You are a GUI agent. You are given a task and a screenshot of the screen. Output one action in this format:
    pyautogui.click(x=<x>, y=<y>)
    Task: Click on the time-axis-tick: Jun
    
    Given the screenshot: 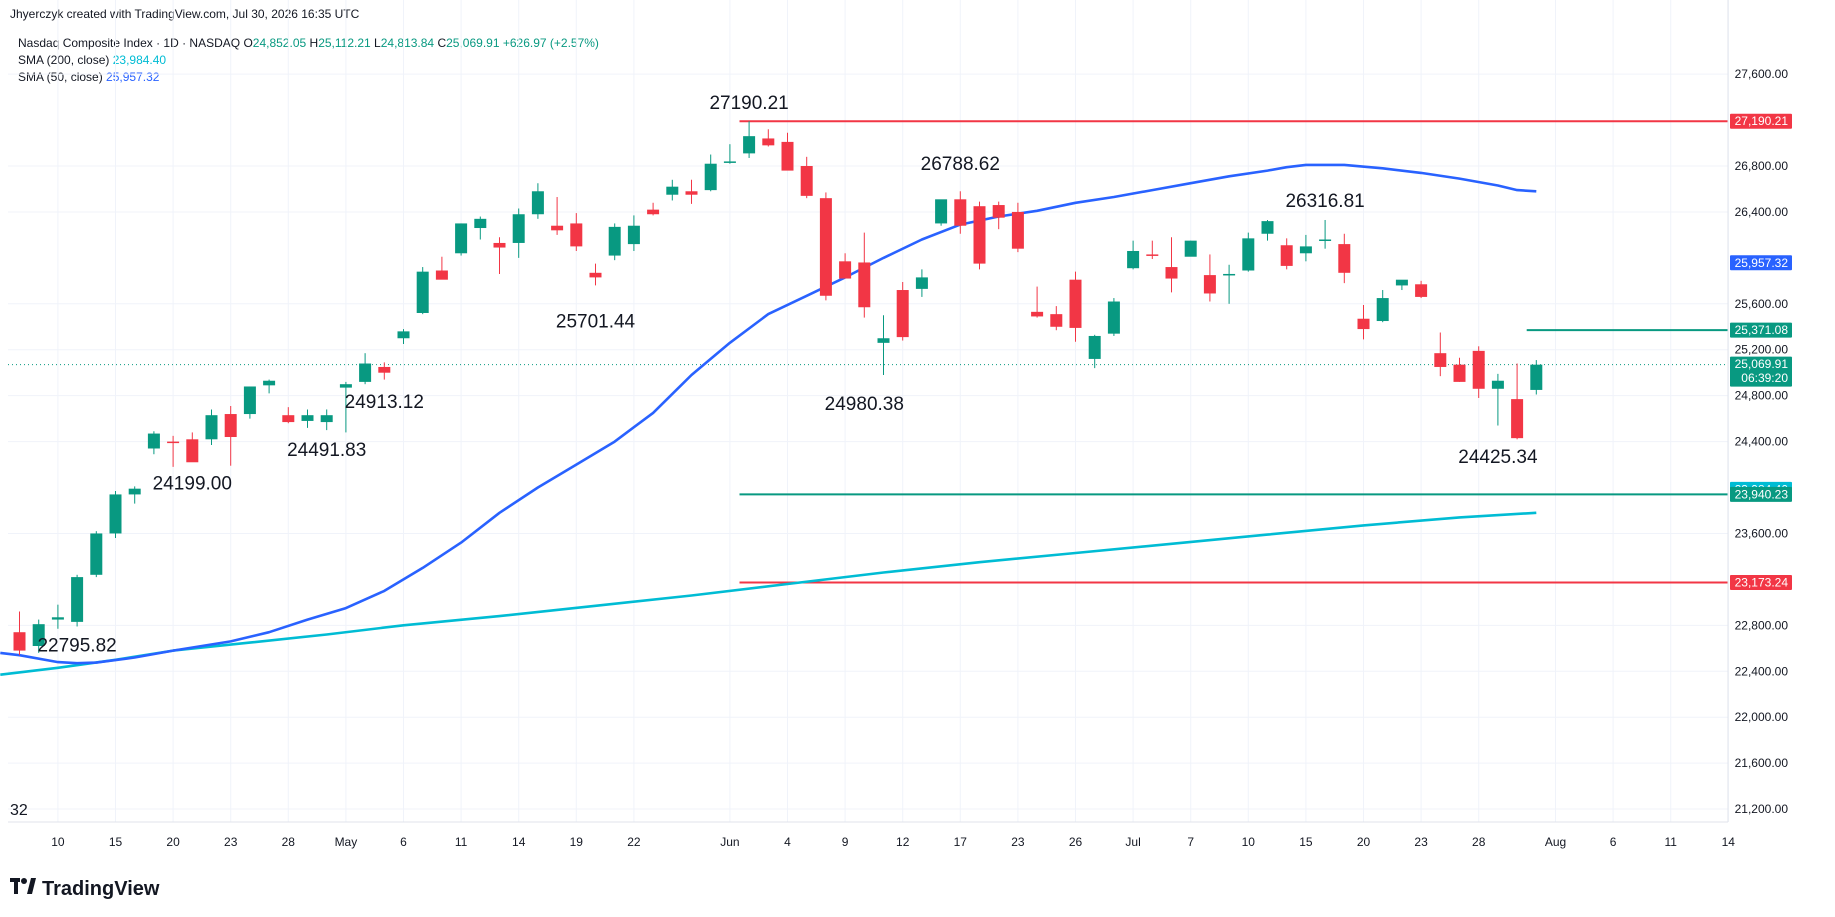 What is the action you would take?
    pyautogui.click(x=729, y=842)
    